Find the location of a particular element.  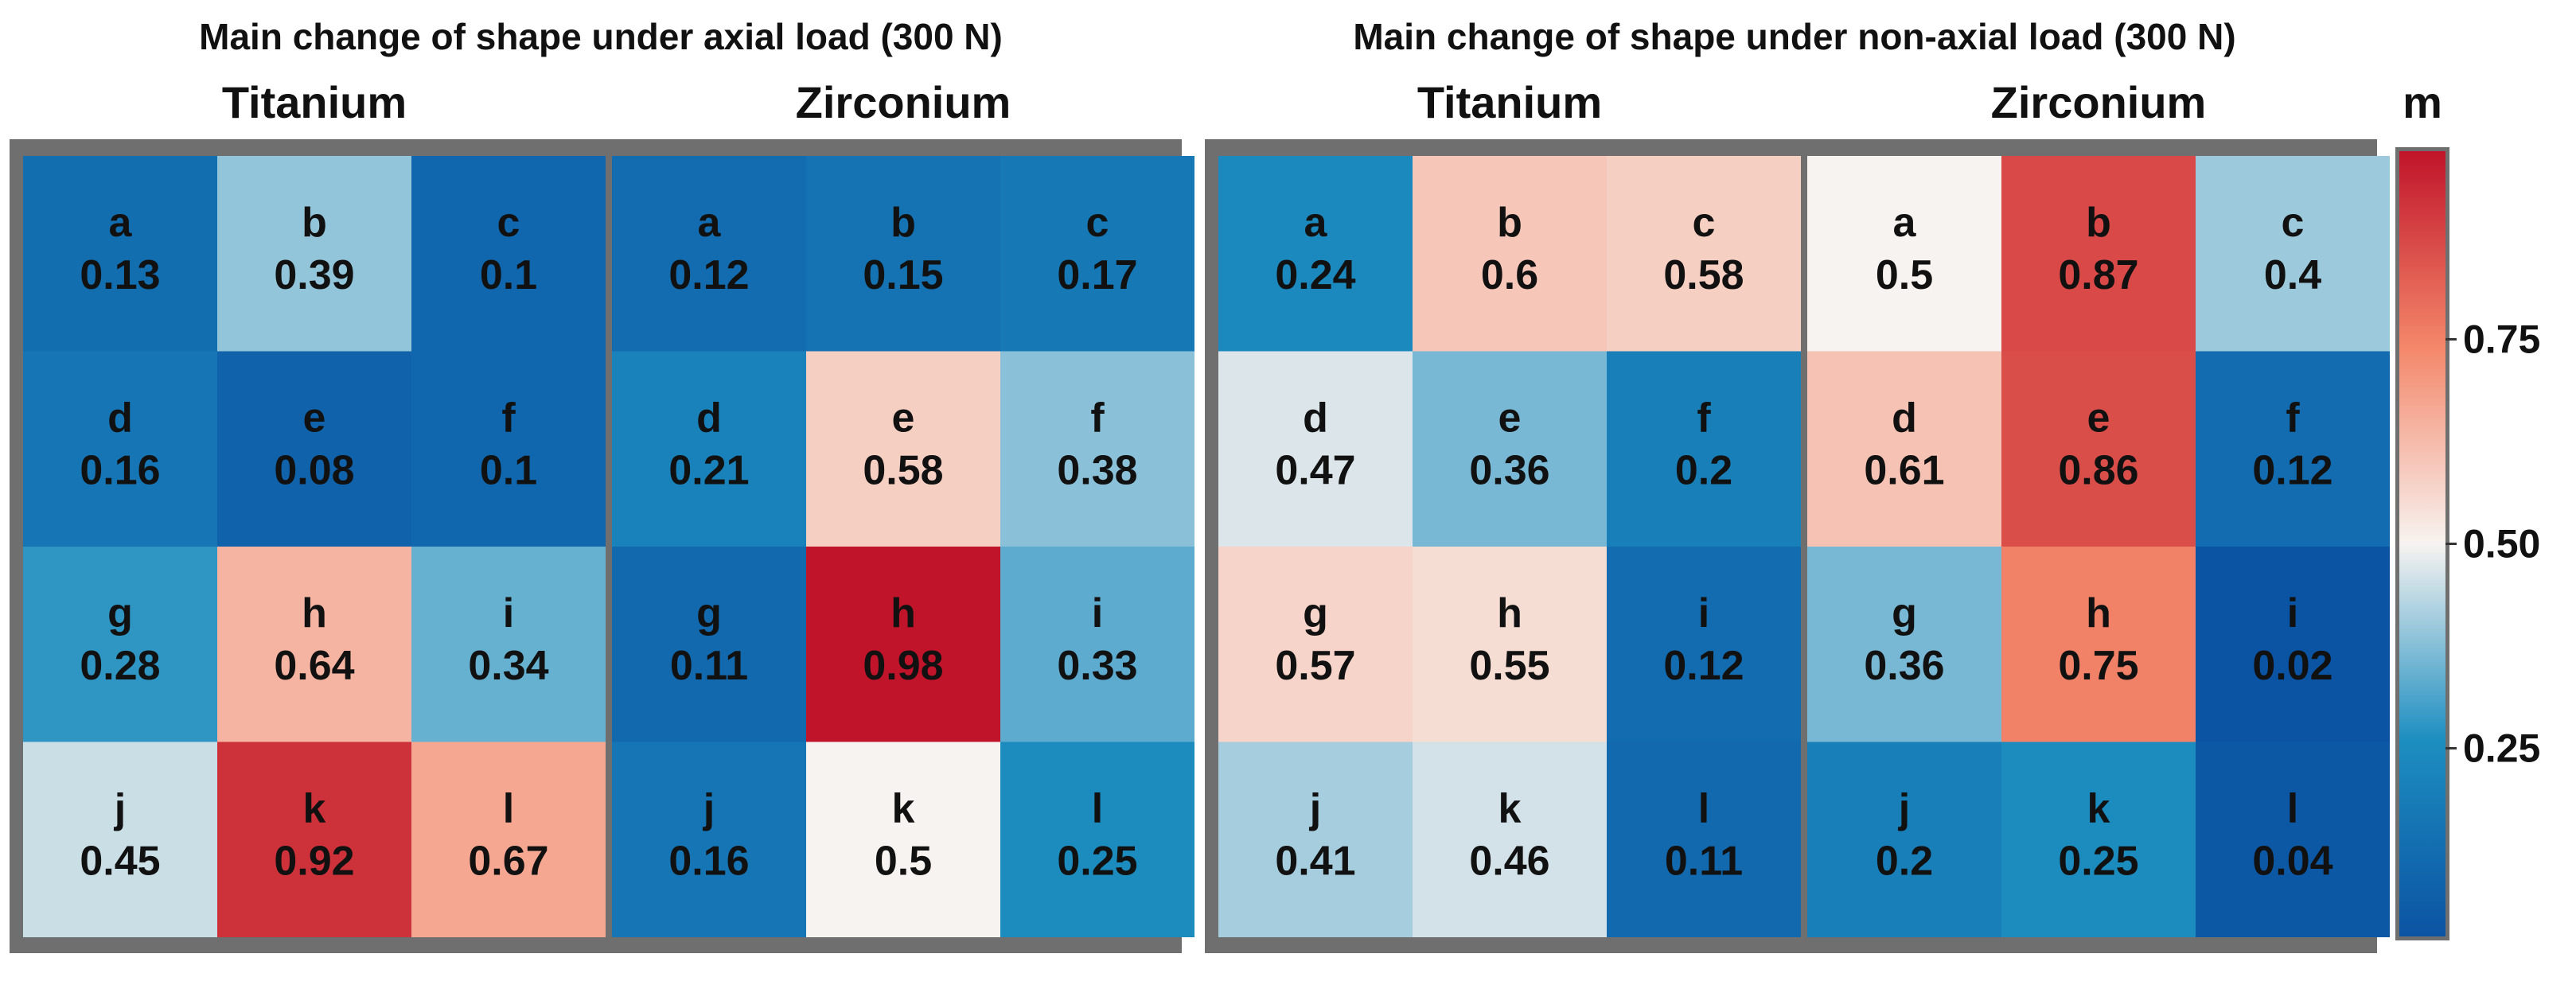

cell-value: 0.46 is located at coordinates (1509, 861).